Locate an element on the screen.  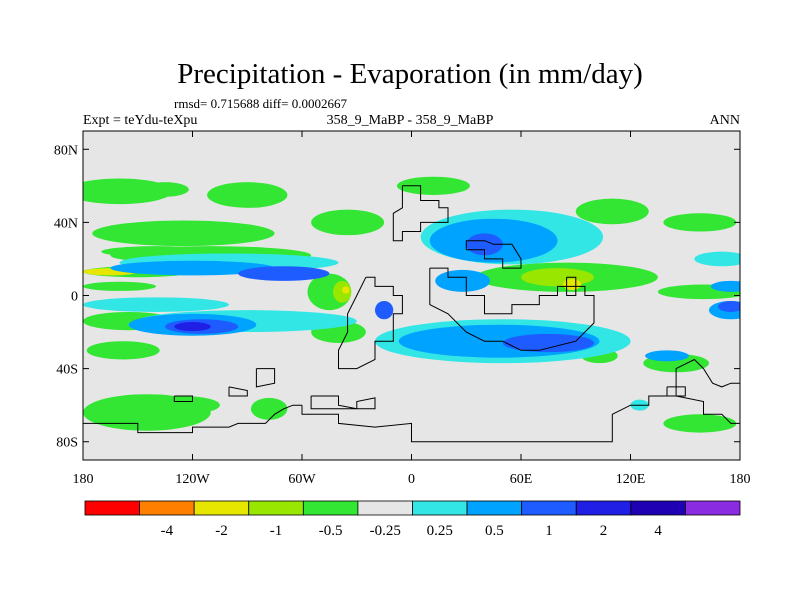
y-tick-label: 40S is located at coordinates (67, 370).